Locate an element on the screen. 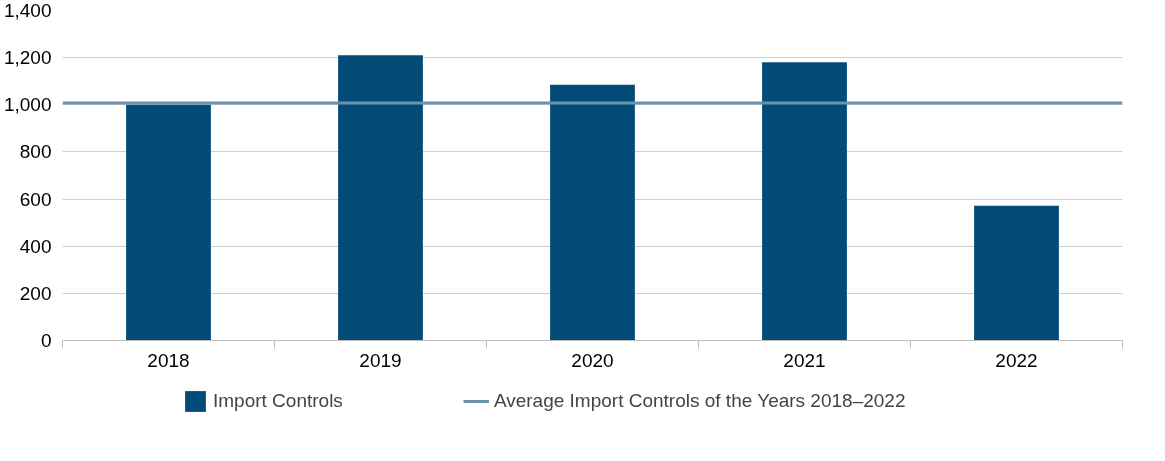 The height and width of the screenshot is (461, 1165). x-tick-label: 2018 is located at coordinates (168, 360).